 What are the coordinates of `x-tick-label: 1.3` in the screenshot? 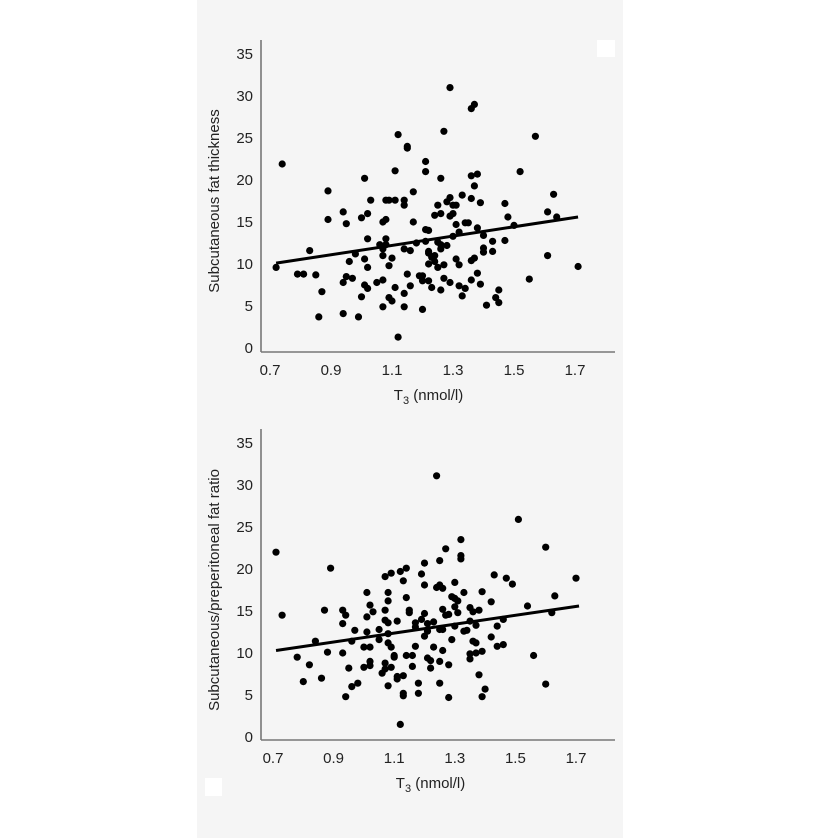 It's located at (453, 370).